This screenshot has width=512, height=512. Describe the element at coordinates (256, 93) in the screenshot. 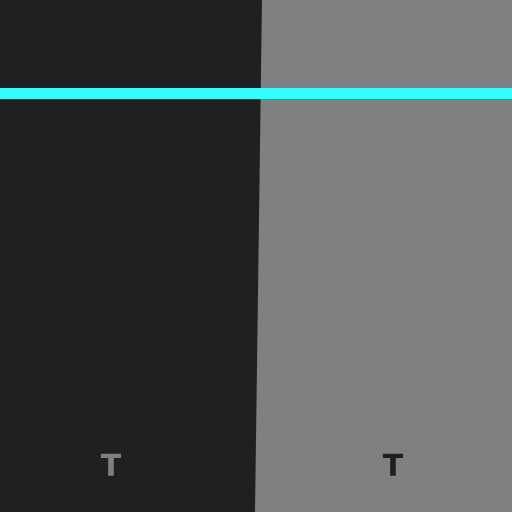

I see `horizontal-scanline` at that location.